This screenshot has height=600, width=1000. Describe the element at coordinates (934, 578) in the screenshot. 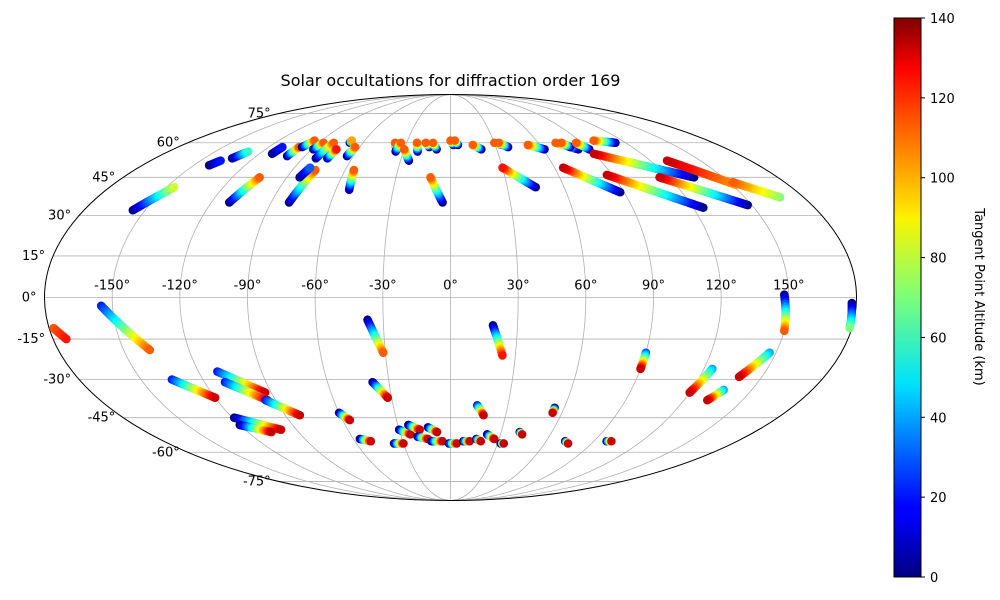

I see `colorbar-tick-label: 0` at that location.